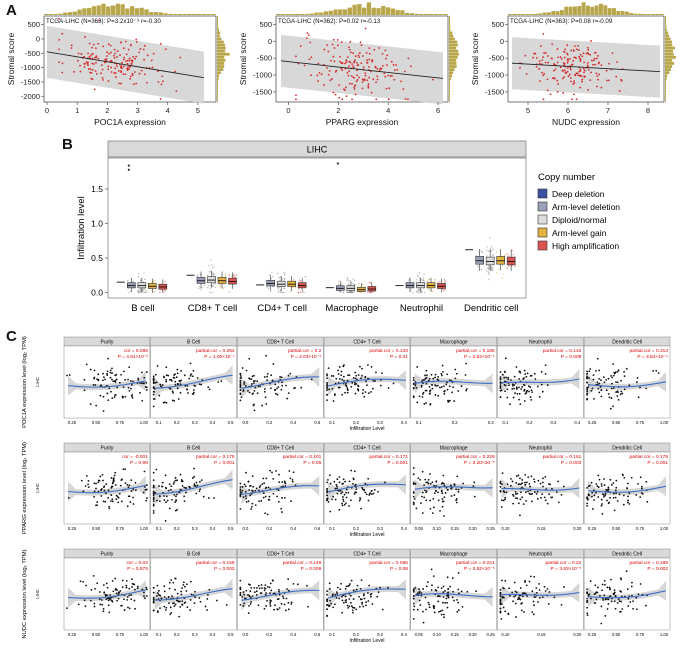 This screenshot has height=650, width=688. I want to click on column-title: B Cell, so click(193, 555).